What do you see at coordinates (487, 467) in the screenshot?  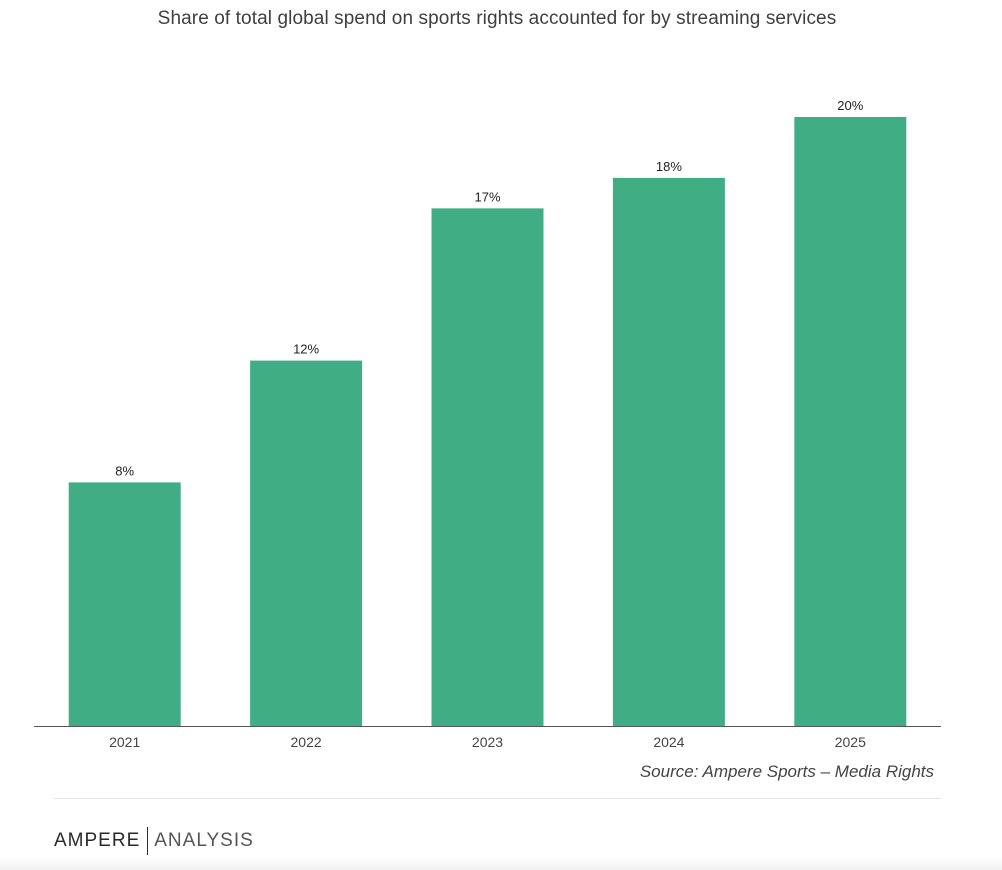 I see `bar-2023` at bounding box center [487, 467].